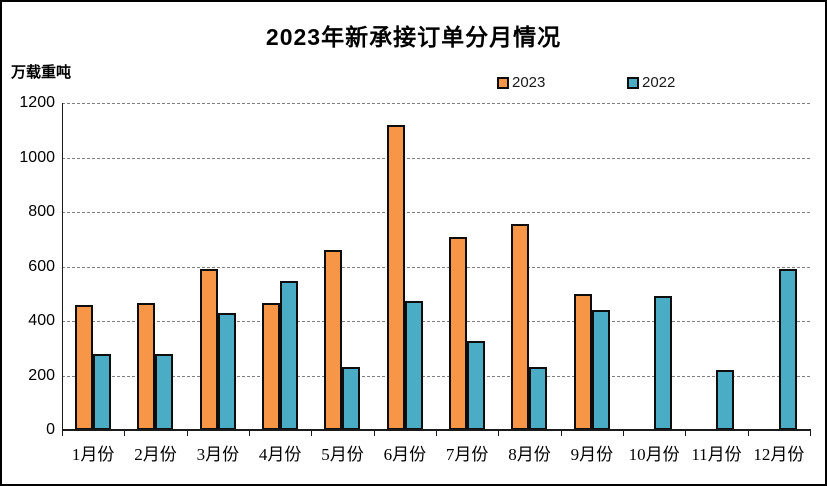 The image size is (827, 486). I want to click on legend-item-2022: 2022, so click(651, 82).